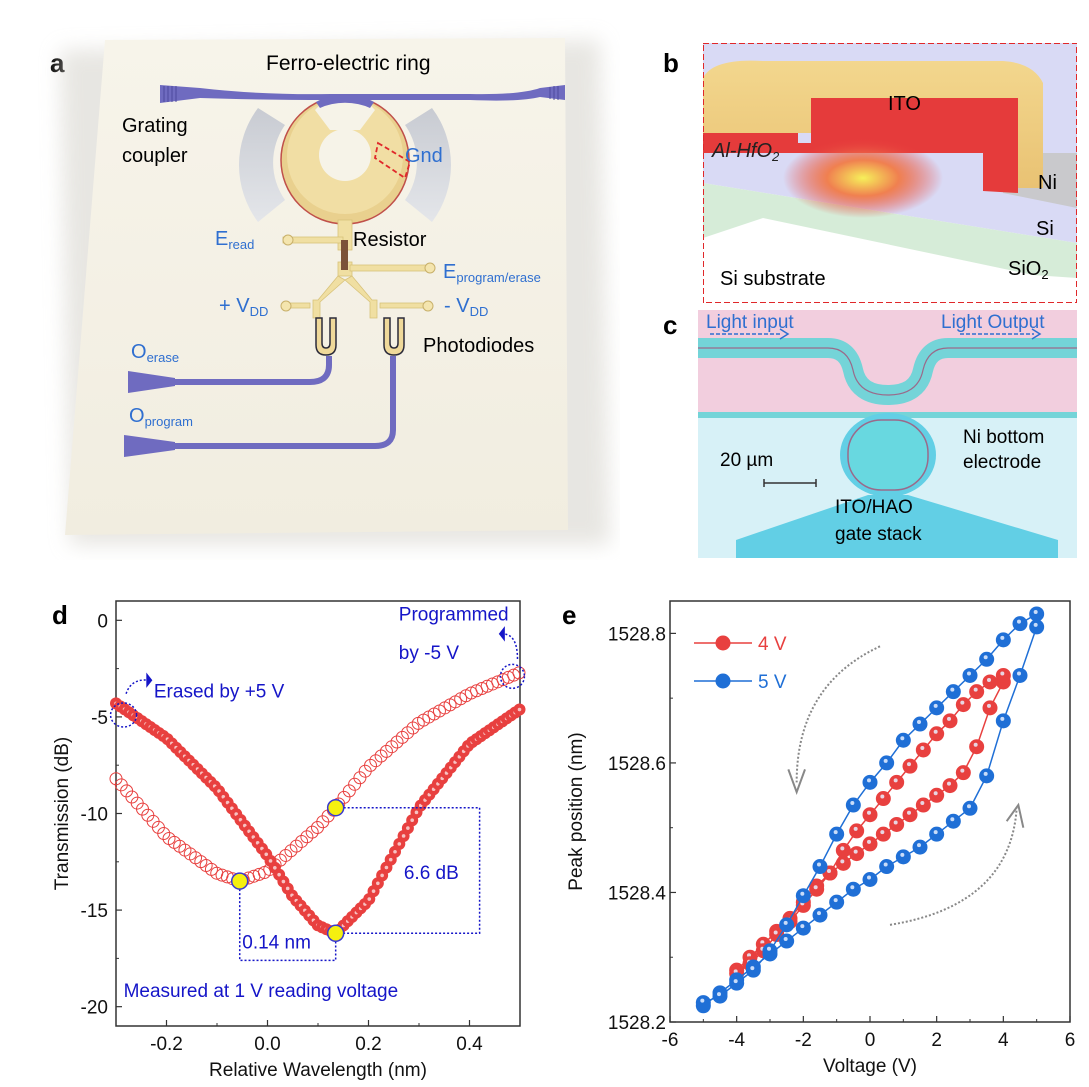 This screenshot has height=1087, width=1089. What do you see at coordinates (874, 507) in the screenshot?
I see `label-gate-stack-line1: ITO/HAO` at bounding box center [874, 507].